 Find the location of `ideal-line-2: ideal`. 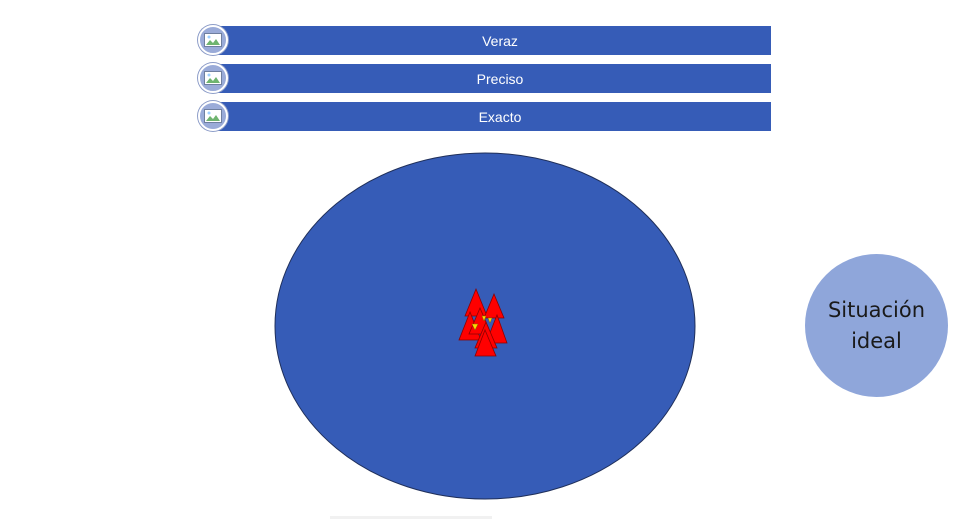

ideal-line-2: ideal is located at coordinates (876, 340).